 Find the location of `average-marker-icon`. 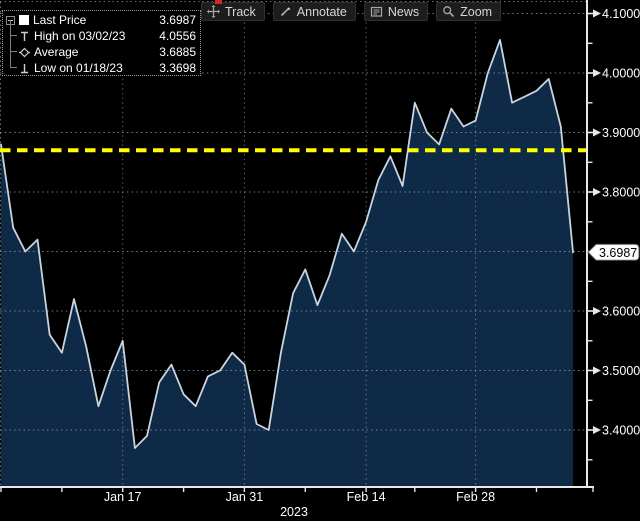

average-marker-icon is located at coordinates (24, 52).